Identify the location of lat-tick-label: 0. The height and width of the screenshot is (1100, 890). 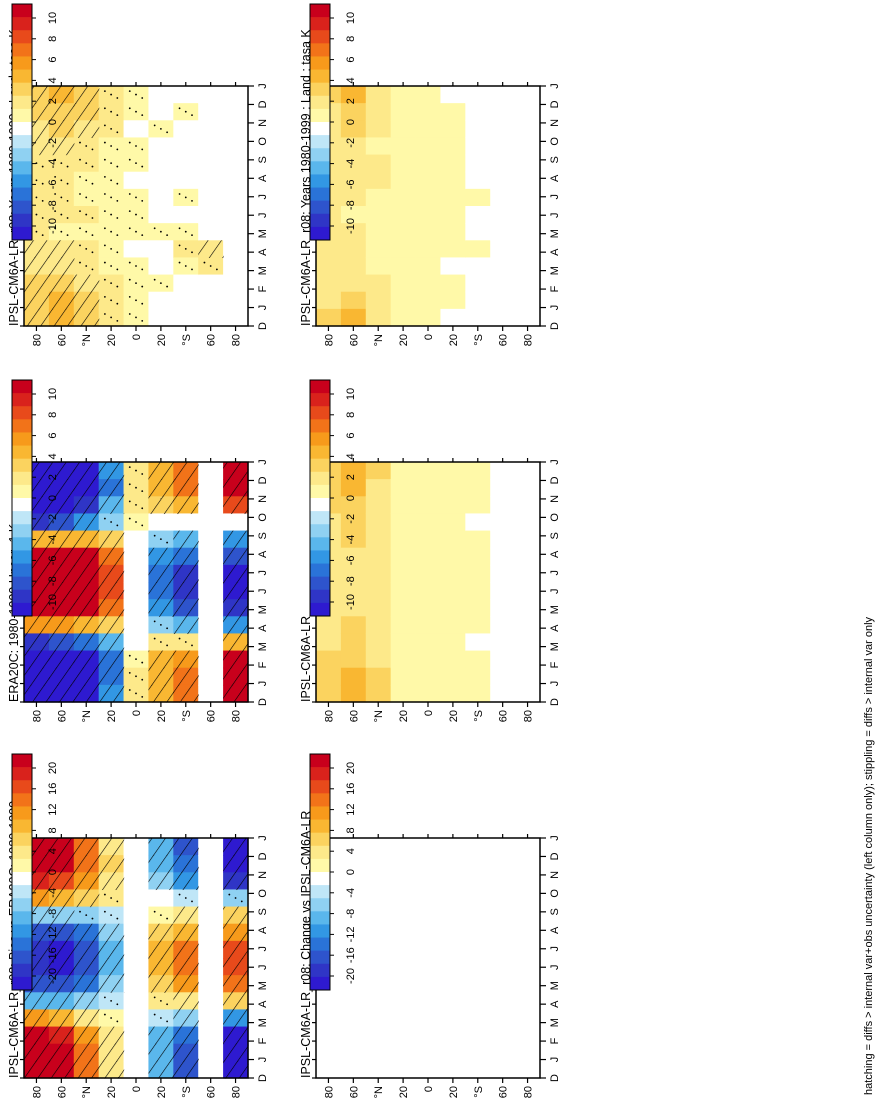
(137, 1089).